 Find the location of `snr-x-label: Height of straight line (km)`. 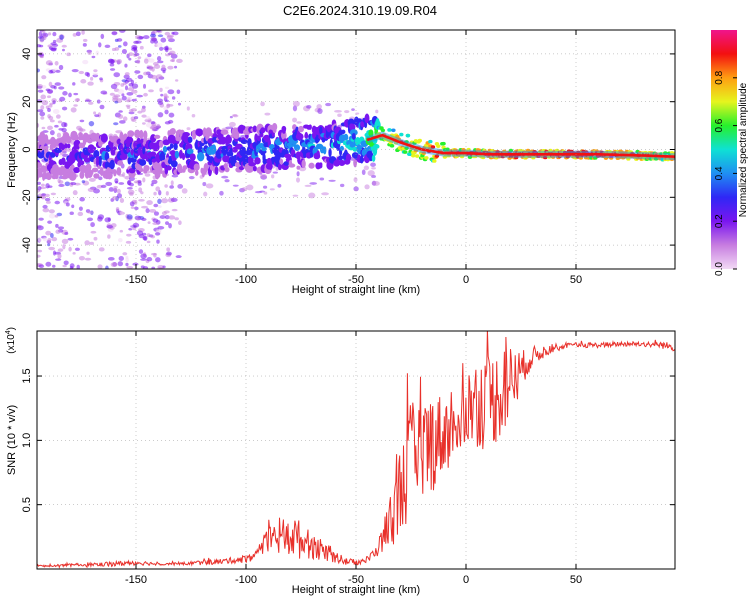

snr-x-label: Height of straight line (km) is located at coordinates (356, 590).